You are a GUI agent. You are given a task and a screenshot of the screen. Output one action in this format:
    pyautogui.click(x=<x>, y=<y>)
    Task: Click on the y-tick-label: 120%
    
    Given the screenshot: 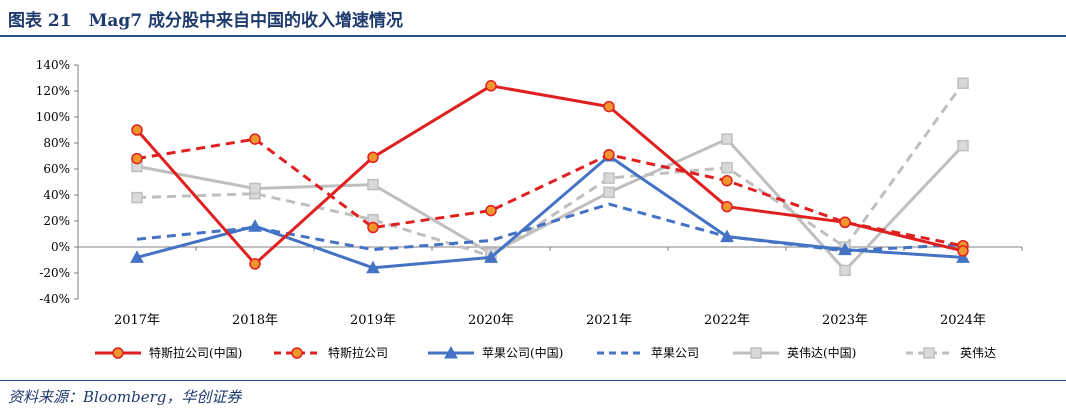 What is the action you would take?
    pyautogui.click(x=53, y=91)
    